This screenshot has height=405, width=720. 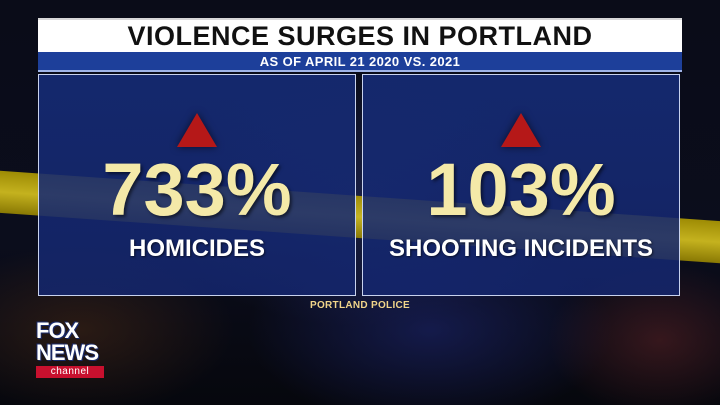 I want to click on stat-label: HOMICIDES, so click(x=196, y=248).